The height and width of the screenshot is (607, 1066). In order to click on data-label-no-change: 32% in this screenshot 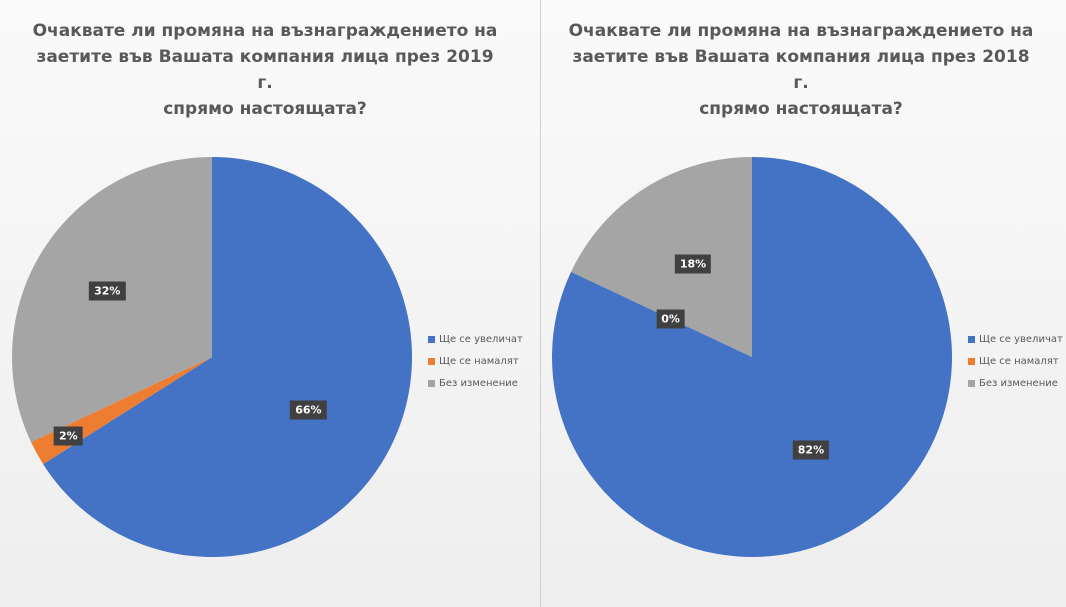, I will do `click(107, 291)`.